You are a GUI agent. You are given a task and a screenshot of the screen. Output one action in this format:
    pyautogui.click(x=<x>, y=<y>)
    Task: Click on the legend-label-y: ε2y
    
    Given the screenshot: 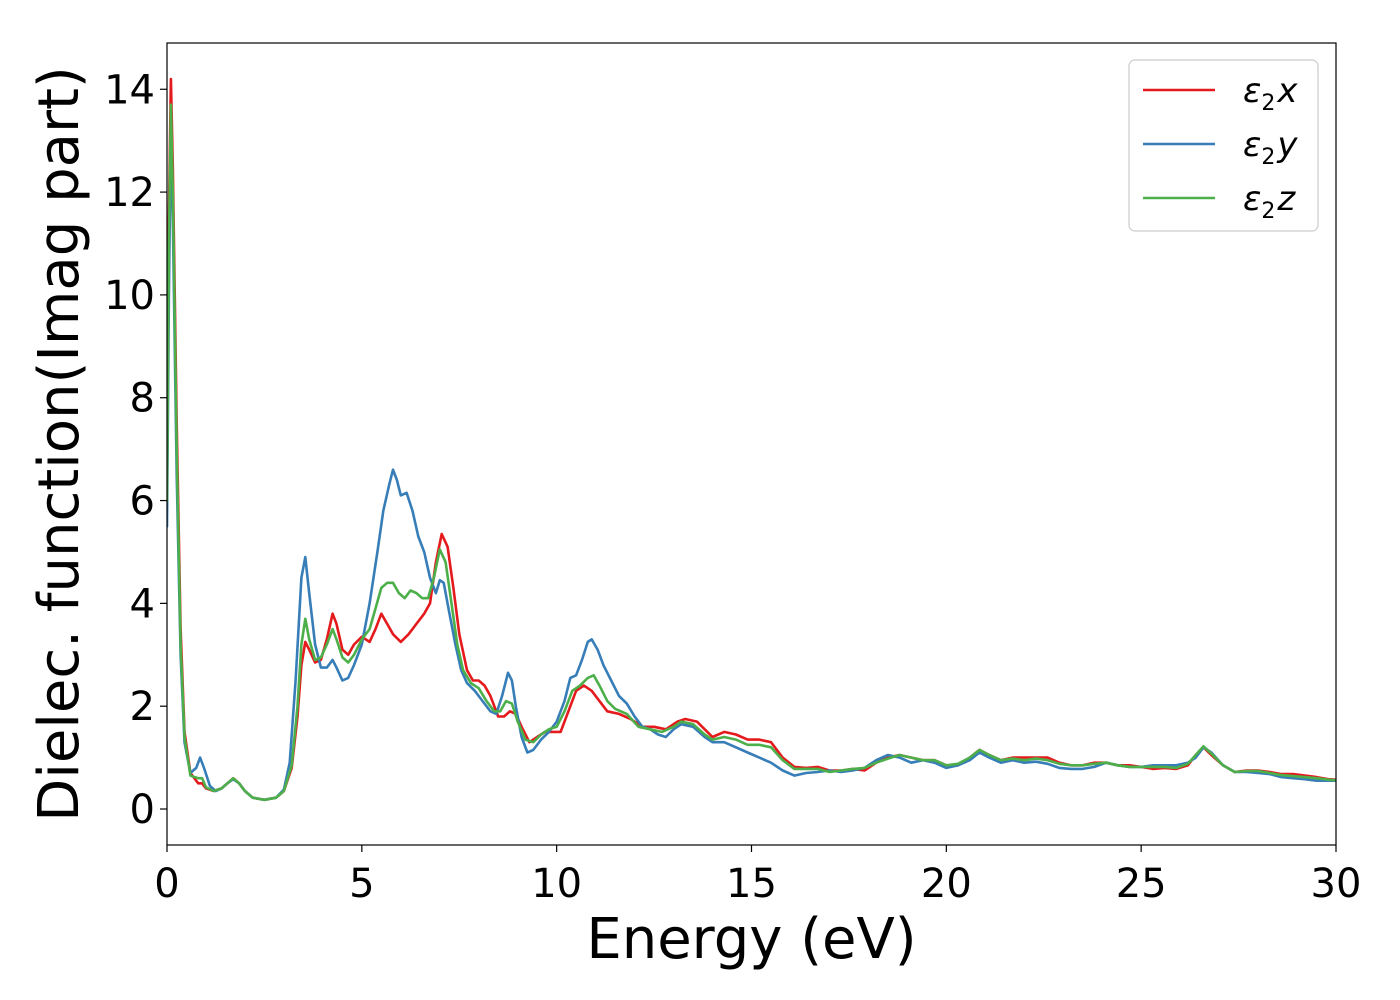 What is the action you would take?
    pyautogui.click(x=1270, y=147)
    